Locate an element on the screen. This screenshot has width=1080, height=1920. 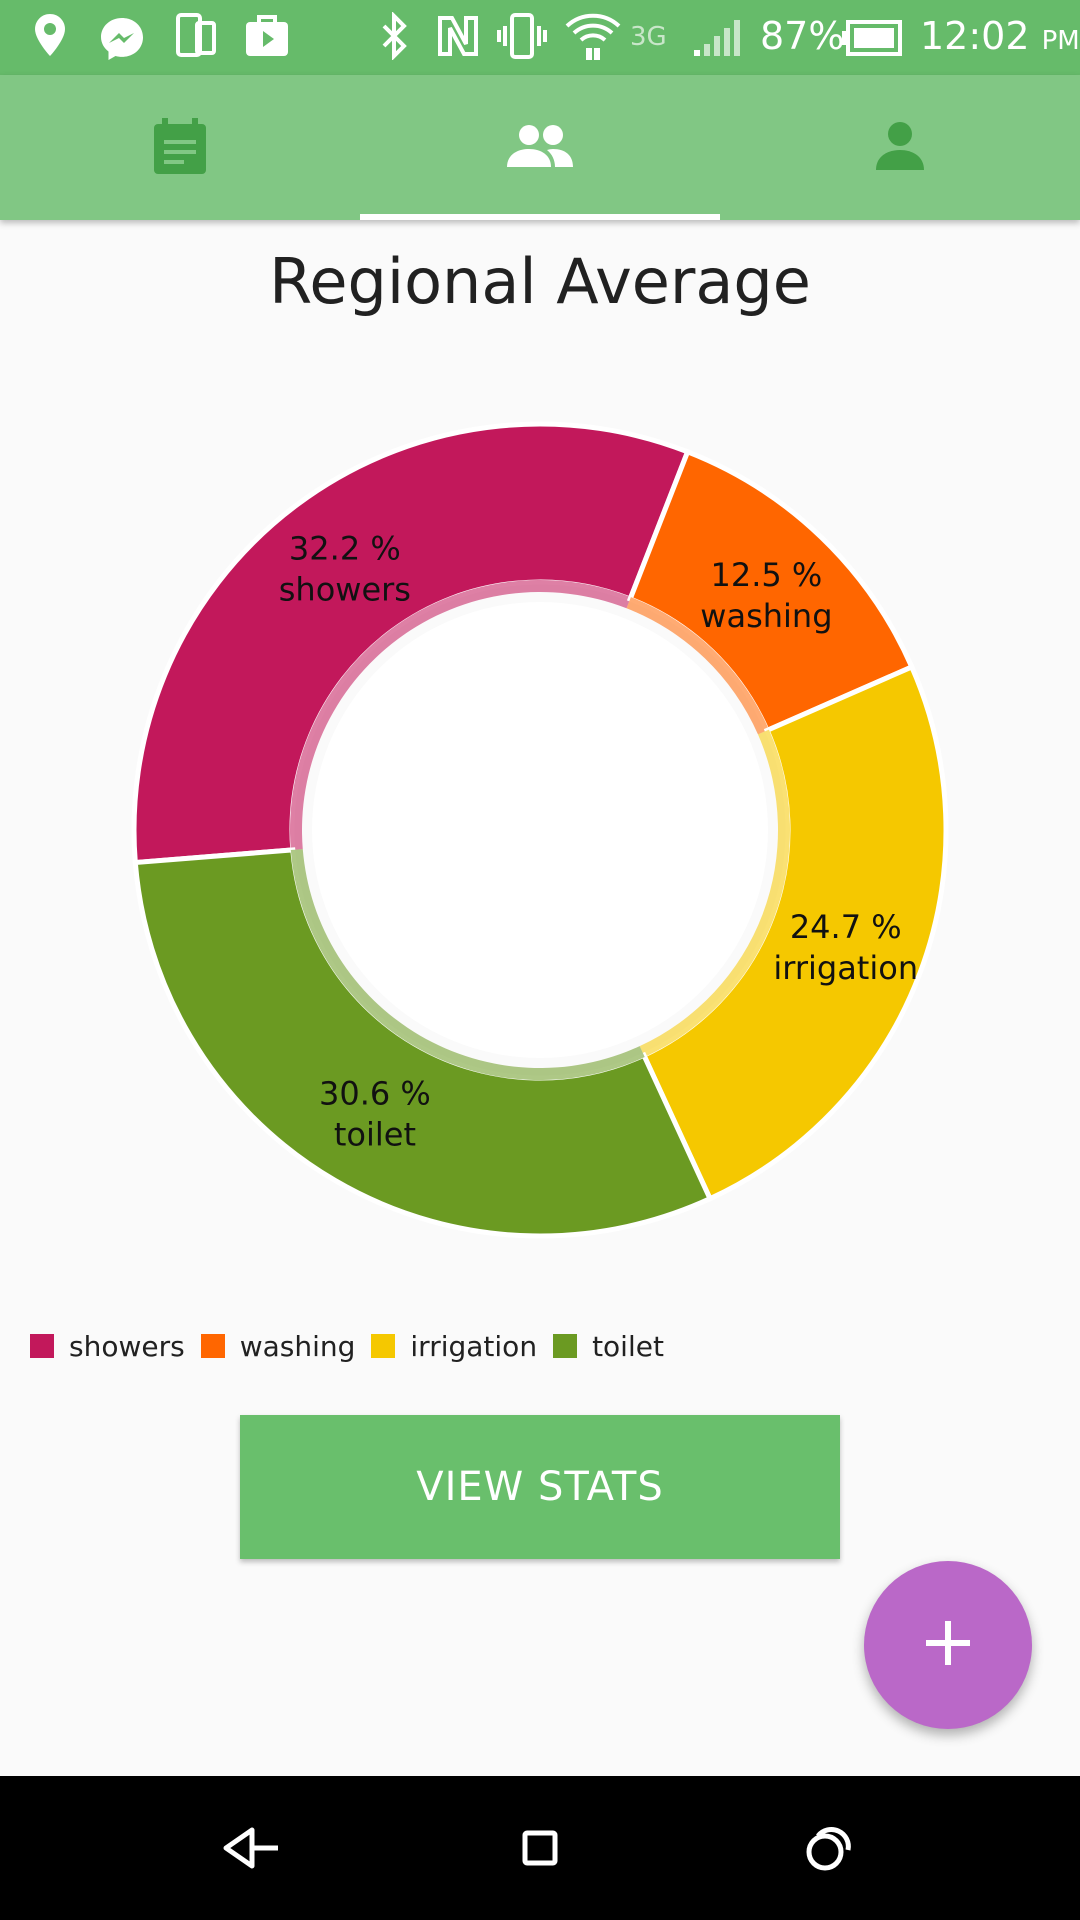
tab-calendar is located at coordinates (180, 147).